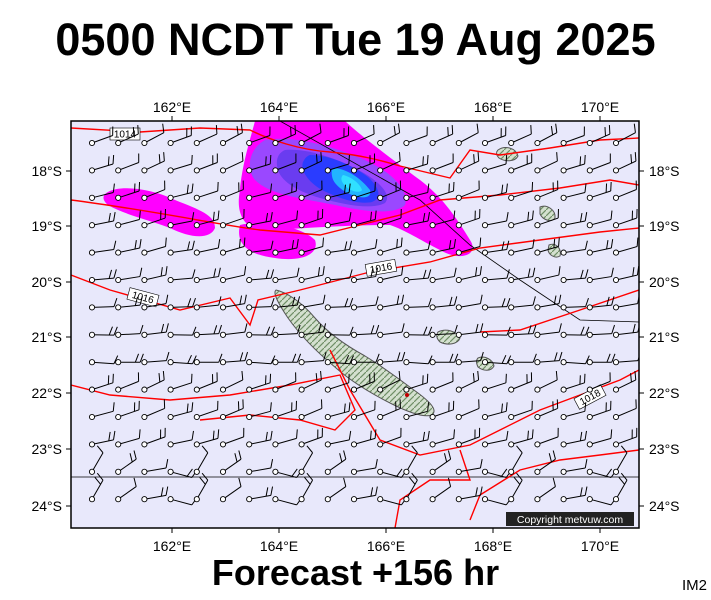  What do you see at coordinates (493, 546) in the screenshot?
I see `lon-label: 168°E` at bounding box center [493, 546].